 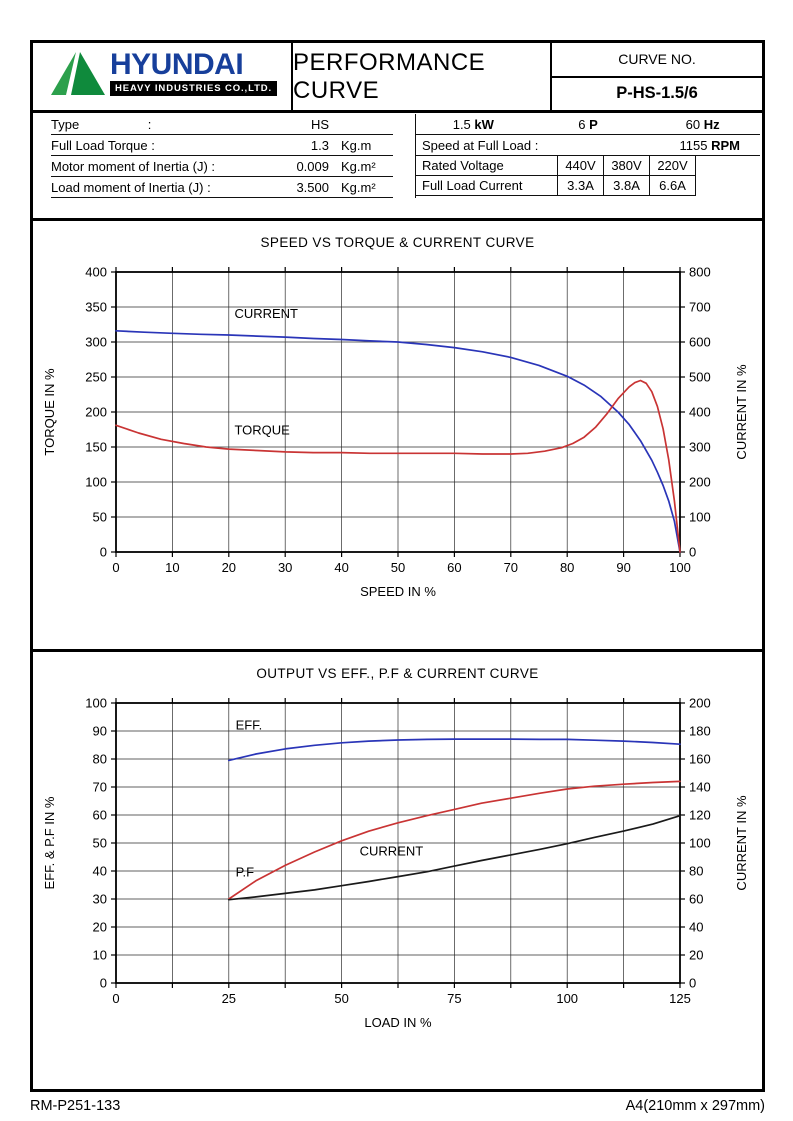 What do you see at coordinates (312, 166) in the screenshot?
I see `spec-value: 0.009` at bounding box center [312, 166].